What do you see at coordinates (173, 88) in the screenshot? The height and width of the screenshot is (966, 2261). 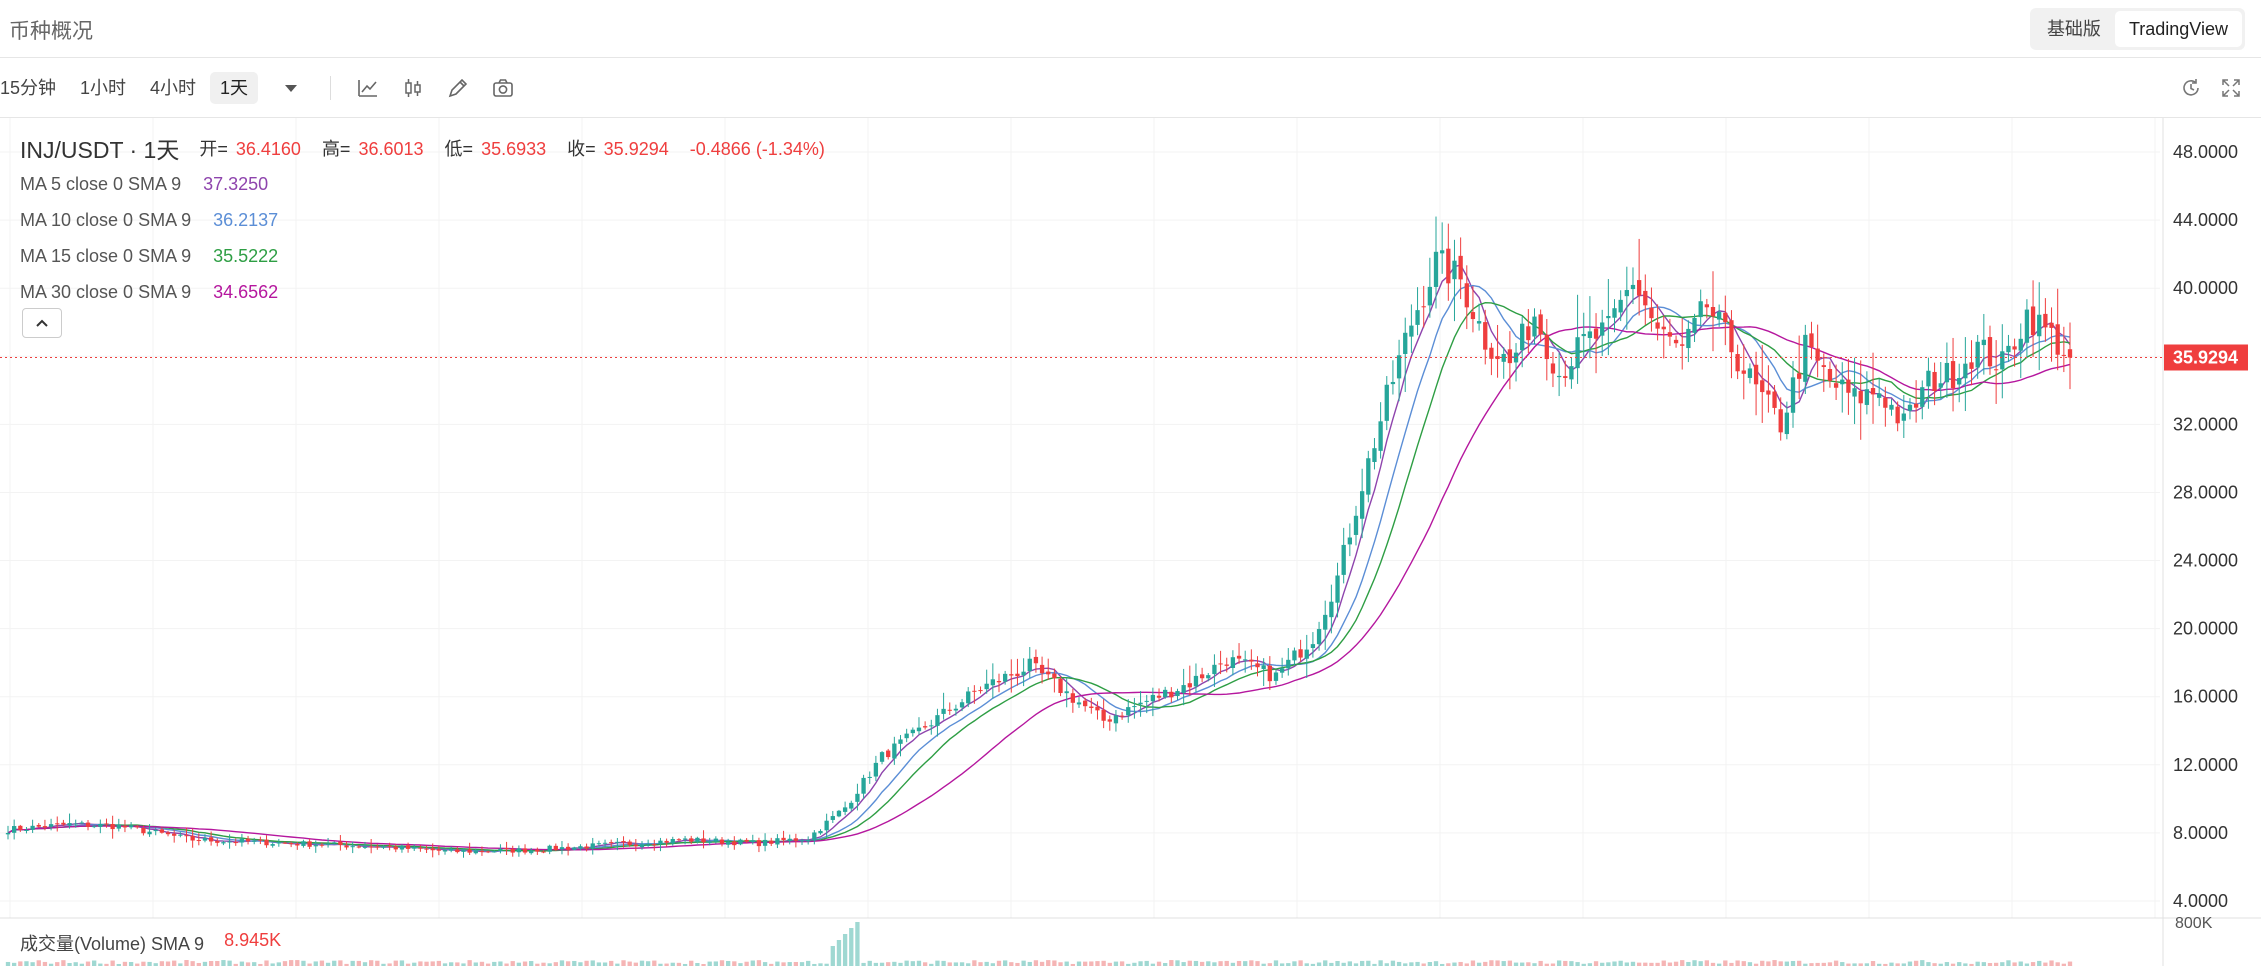 I see `timeframe-4h: 4小时` at bounding box center [173, 88].